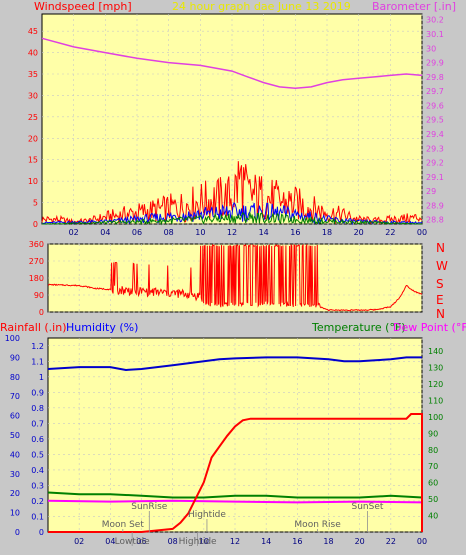  I want to click on annotation-label: Moon Set, so click(123, 525).